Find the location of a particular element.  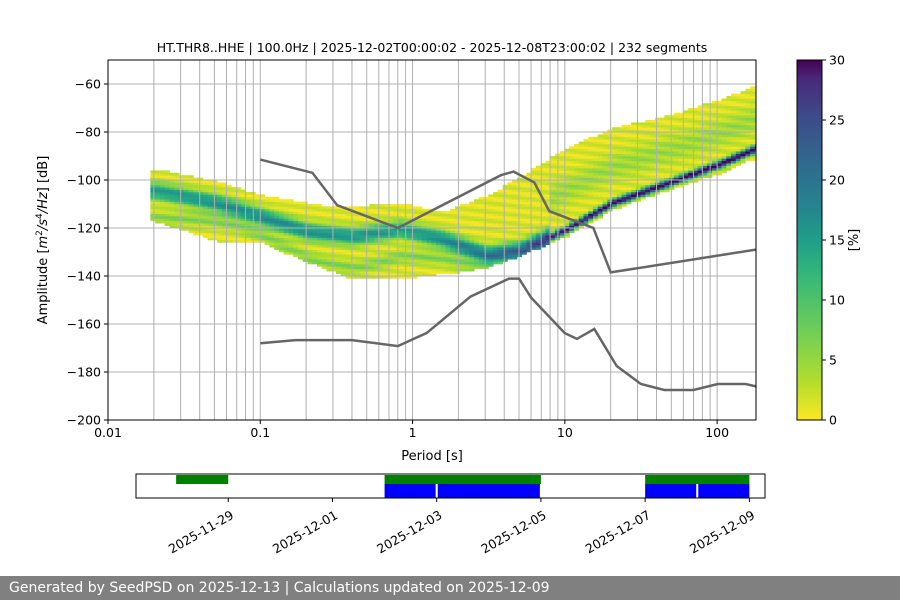

y-axis: −60−80−100−120−140−160−180−200 is located at coordinates (87, 252).